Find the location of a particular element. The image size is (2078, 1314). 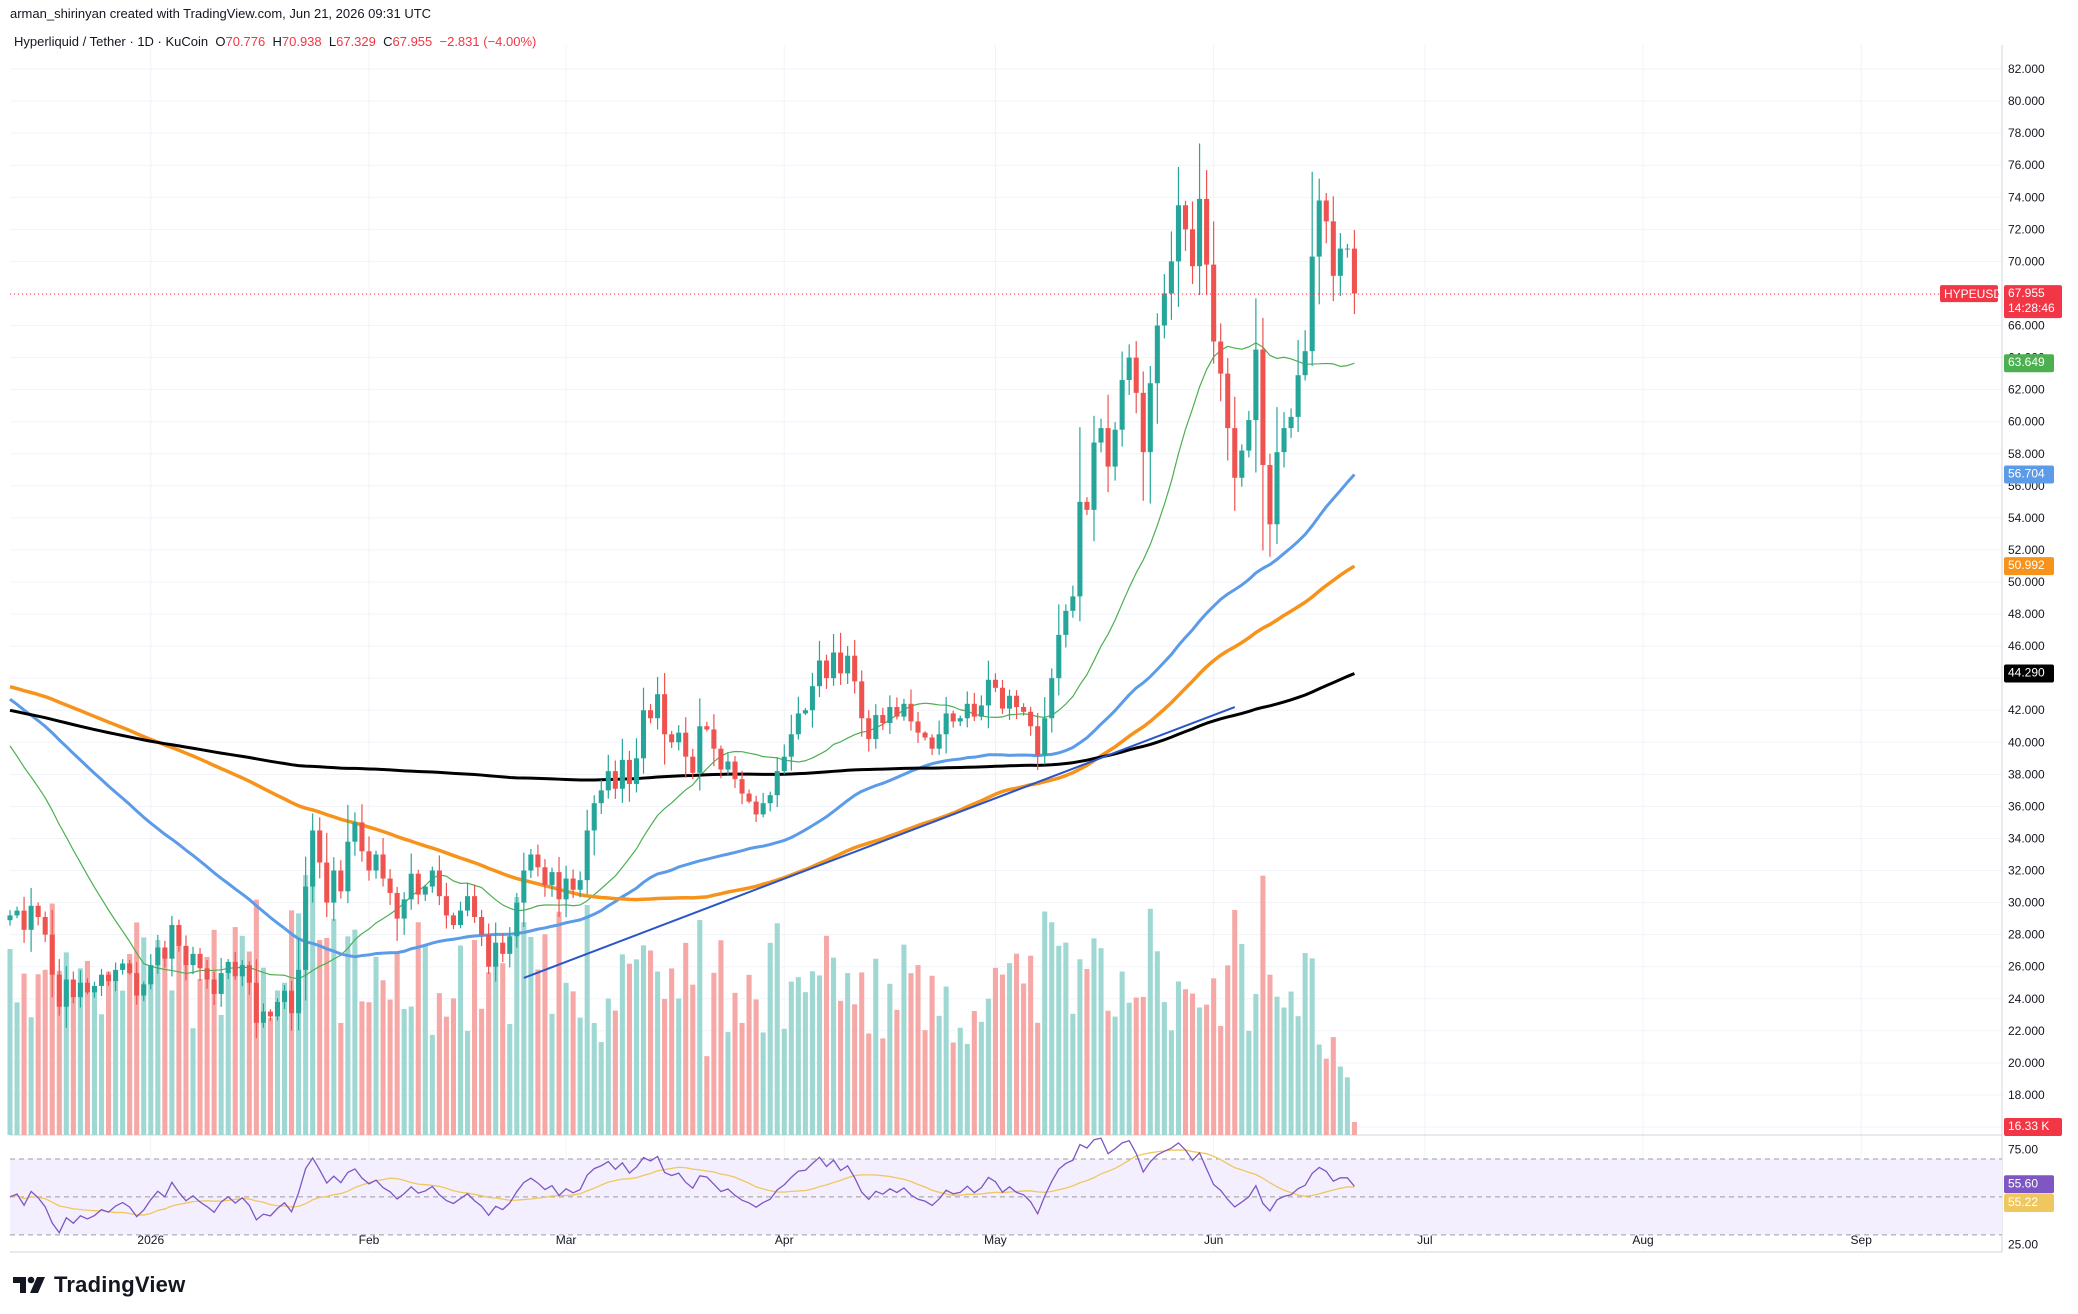

symbol-title: Hyperliquid / Tether · 1D · KuCoin is located at coordinates (111, 41).